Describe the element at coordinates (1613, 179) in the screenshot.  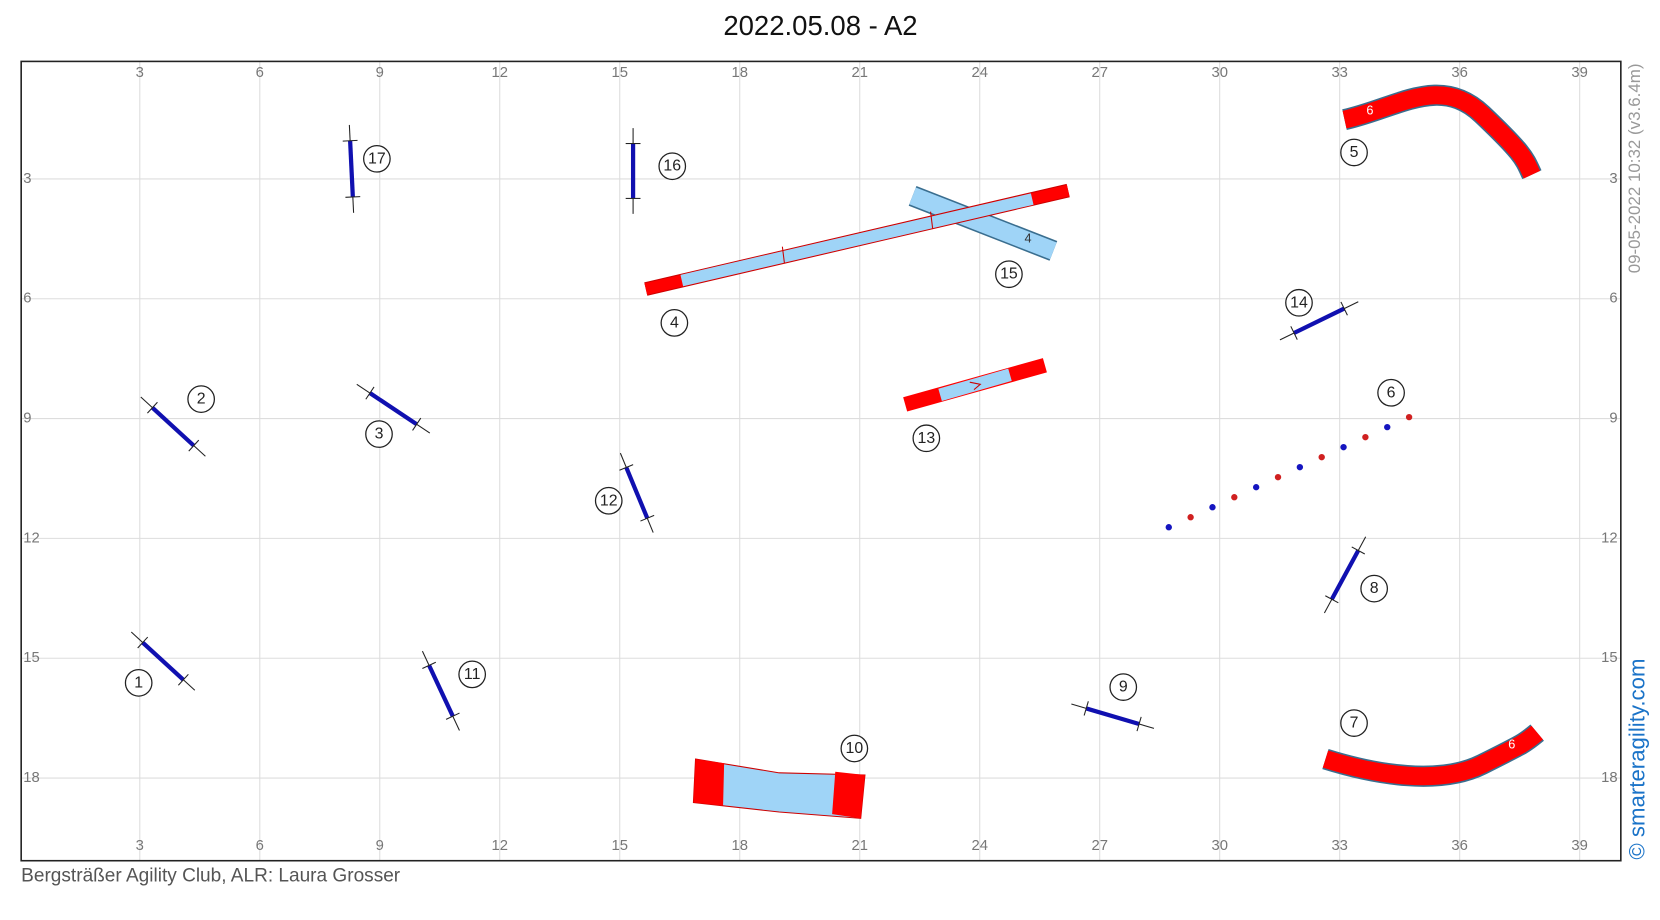
I see `y-tick-label: 3` at that location.